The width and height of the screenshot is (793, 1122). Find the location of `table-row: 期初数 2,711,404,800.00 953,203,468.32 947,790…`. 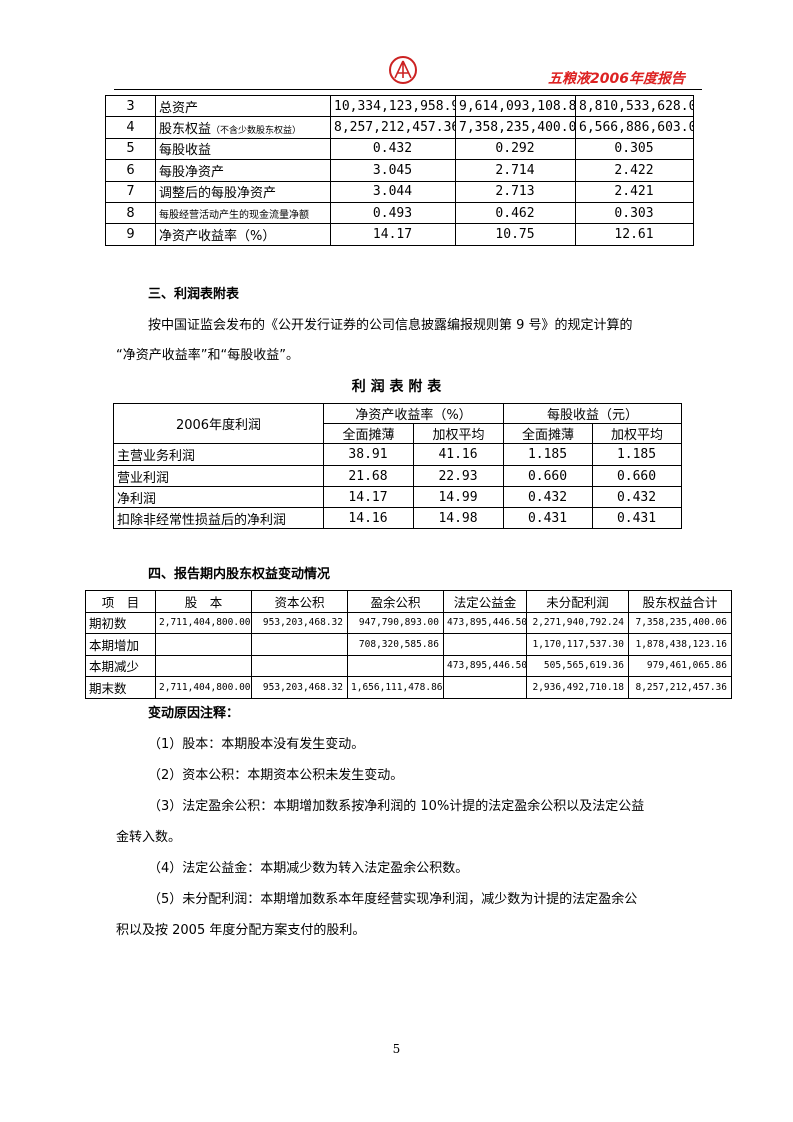

table-row: 期初数 2,711,404,800.00 953,203,468.32 947,790… is located at coordinates (408, 622).